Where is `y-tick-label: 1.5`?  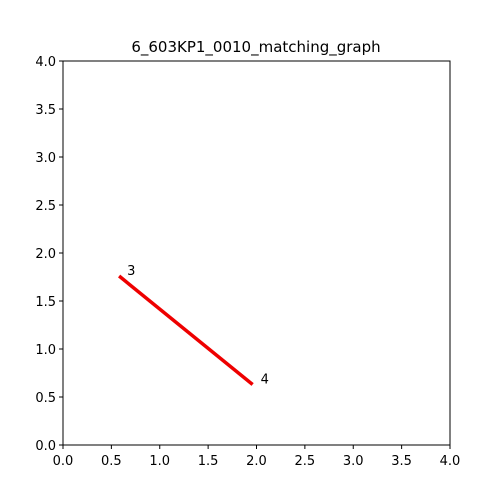
y-tick-label: 1.5 is located at coordinates (45, 302).